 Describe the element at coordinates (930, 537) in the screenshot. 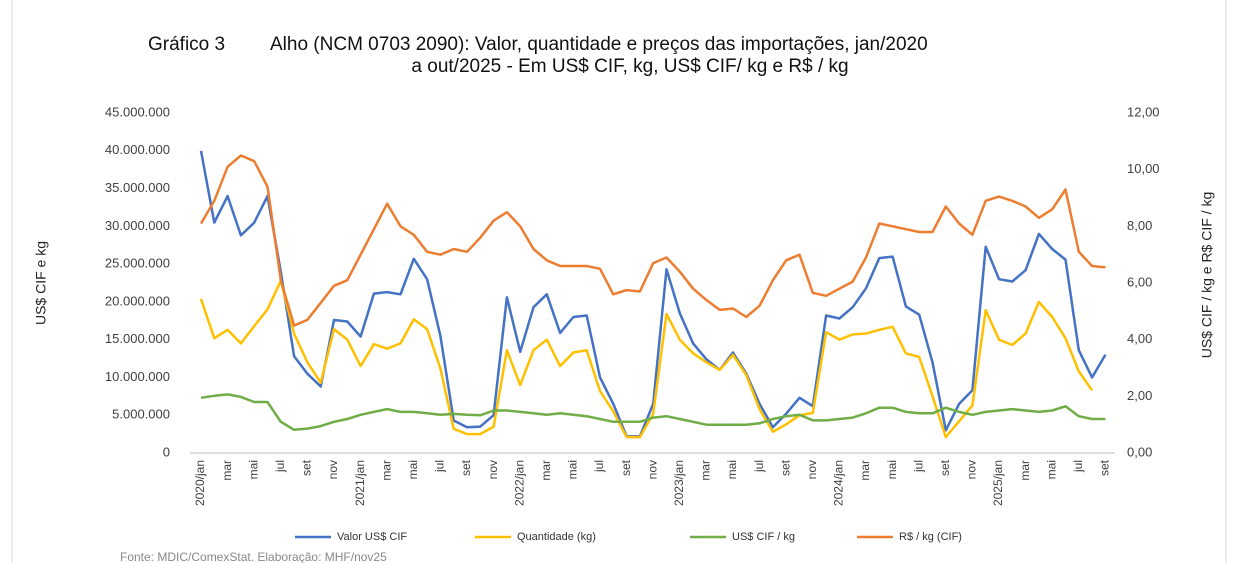

I see `legend-label: R$ / kg (CIF)` at that location.